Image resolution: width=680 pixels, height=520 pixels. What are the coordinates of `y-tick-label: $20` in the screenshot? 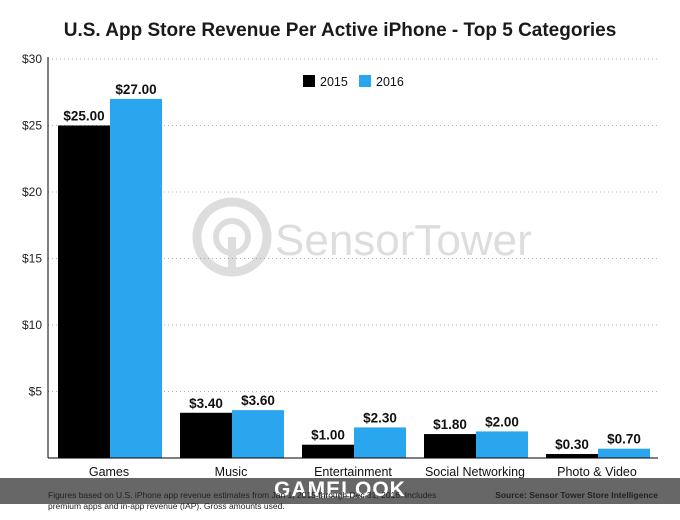 It's located at (32, 192).